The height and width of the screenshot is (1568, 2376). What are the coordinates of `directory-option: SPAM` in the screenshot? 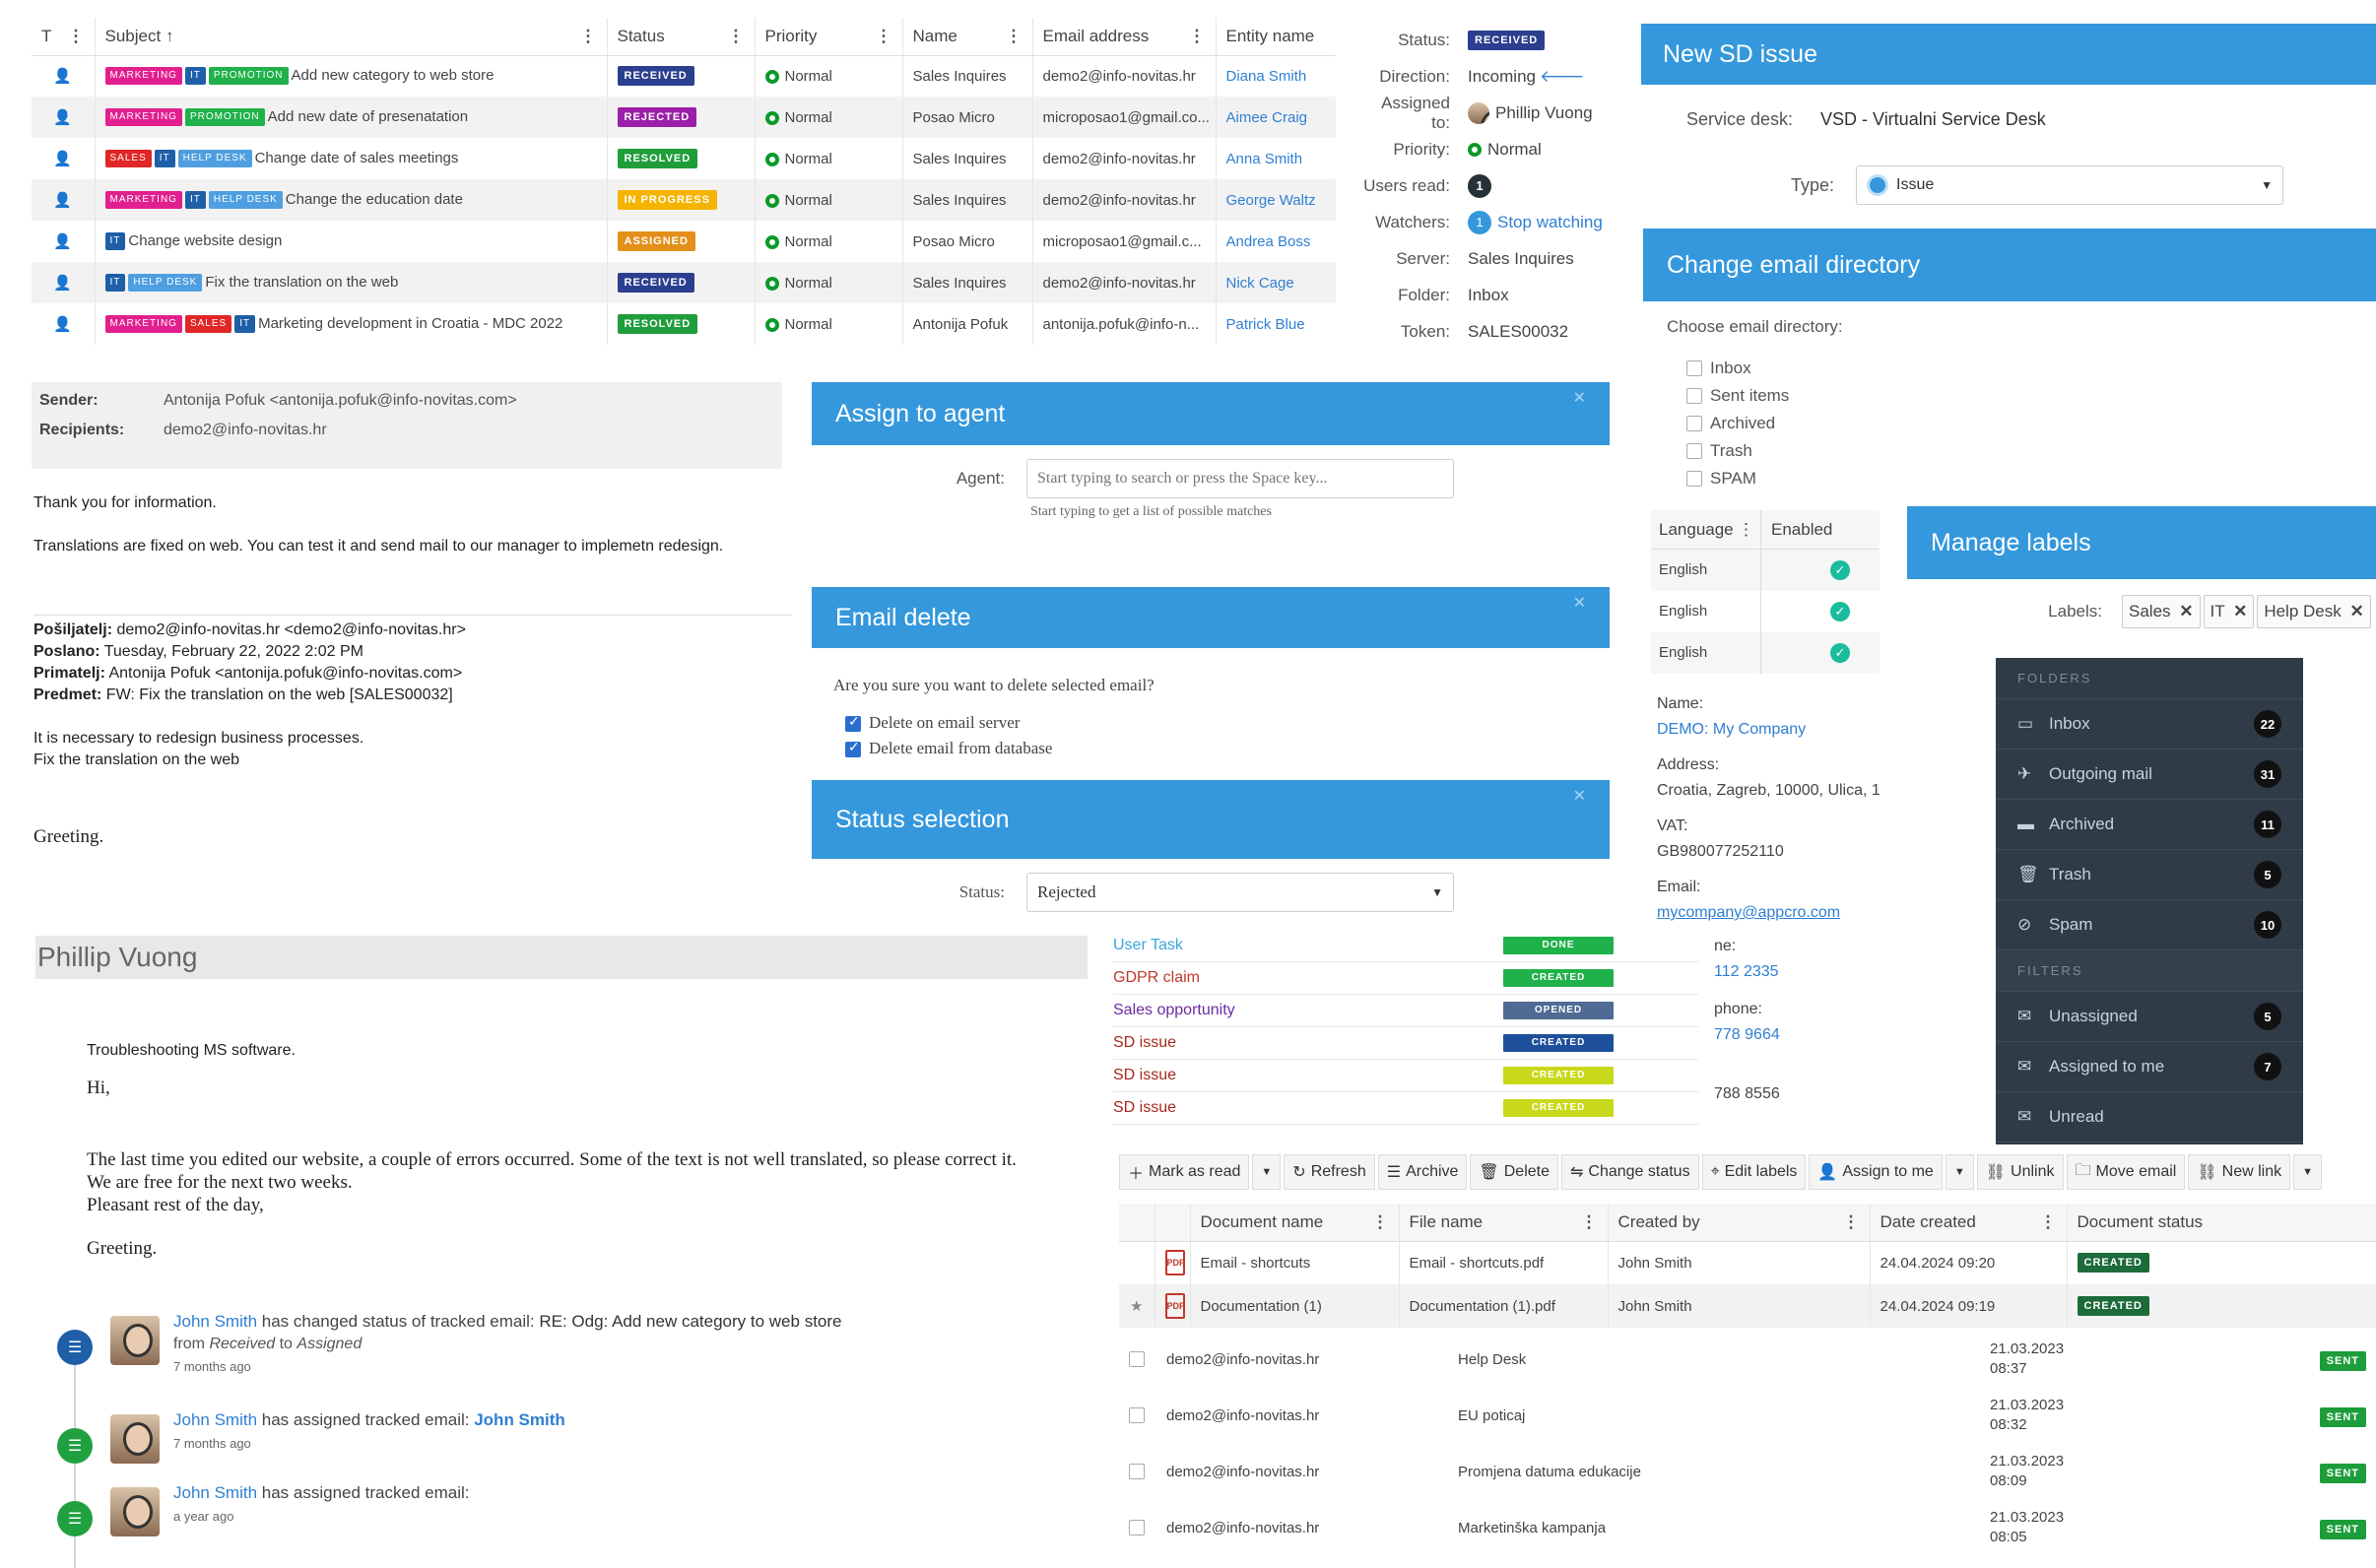 It's located at (1873, 479).